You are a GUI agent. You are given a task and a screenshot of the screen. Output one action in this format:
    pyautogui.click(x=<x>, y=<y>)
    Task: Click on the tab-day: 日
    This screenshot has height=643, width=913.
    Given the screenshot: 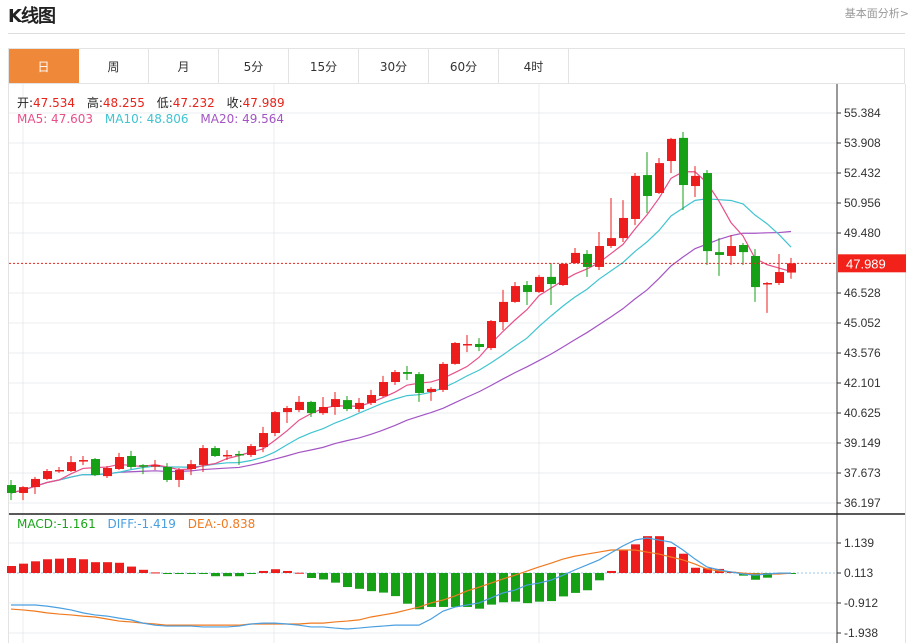 What is the action you would take?
    pyautogui.click(x=44, y=66)
    